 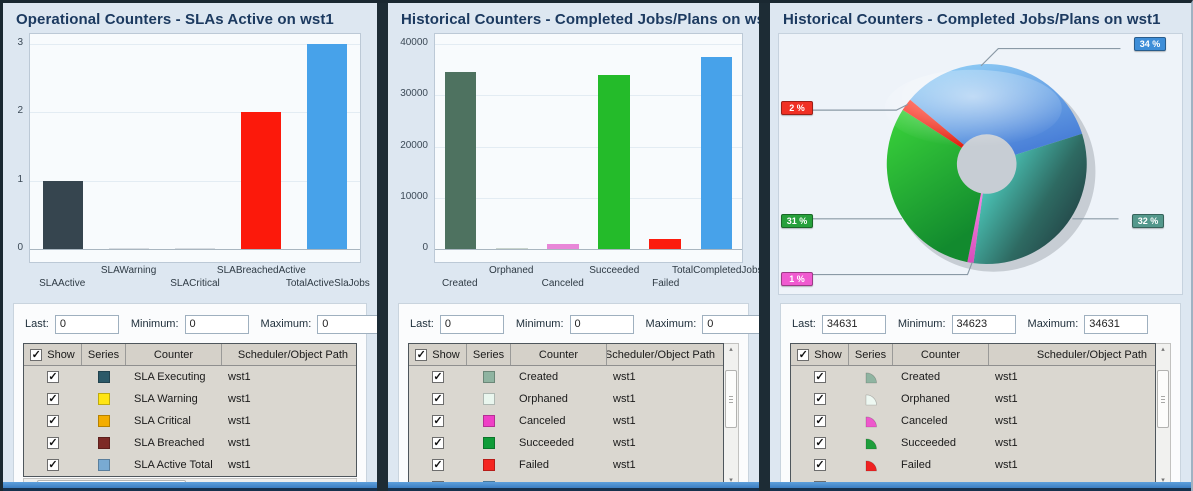 What do you see at coordinates (190, 399) in the screenshot?
I see `table-row: ✓ SLA Warning wst1` at bounding box center [190, 399].